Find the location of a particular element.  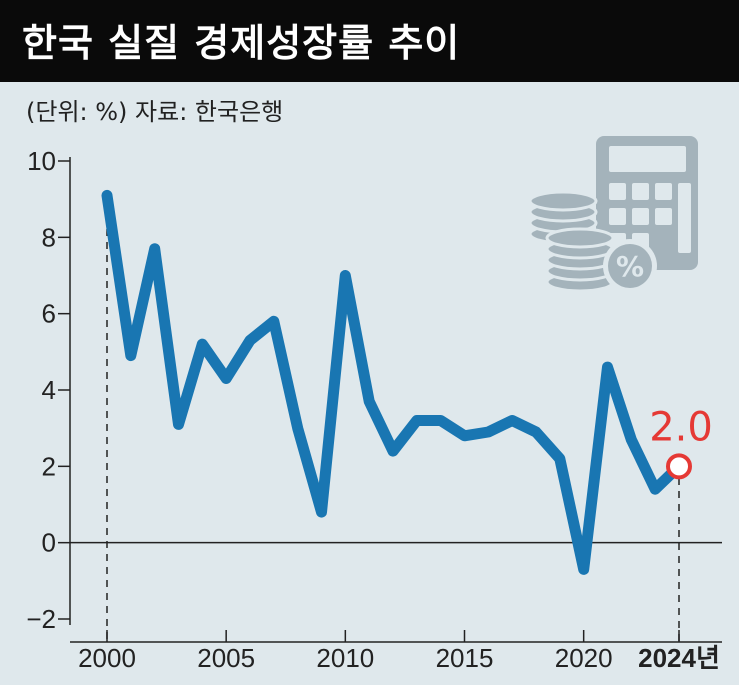

data-point-2011 is located at coordinates (369, 401).